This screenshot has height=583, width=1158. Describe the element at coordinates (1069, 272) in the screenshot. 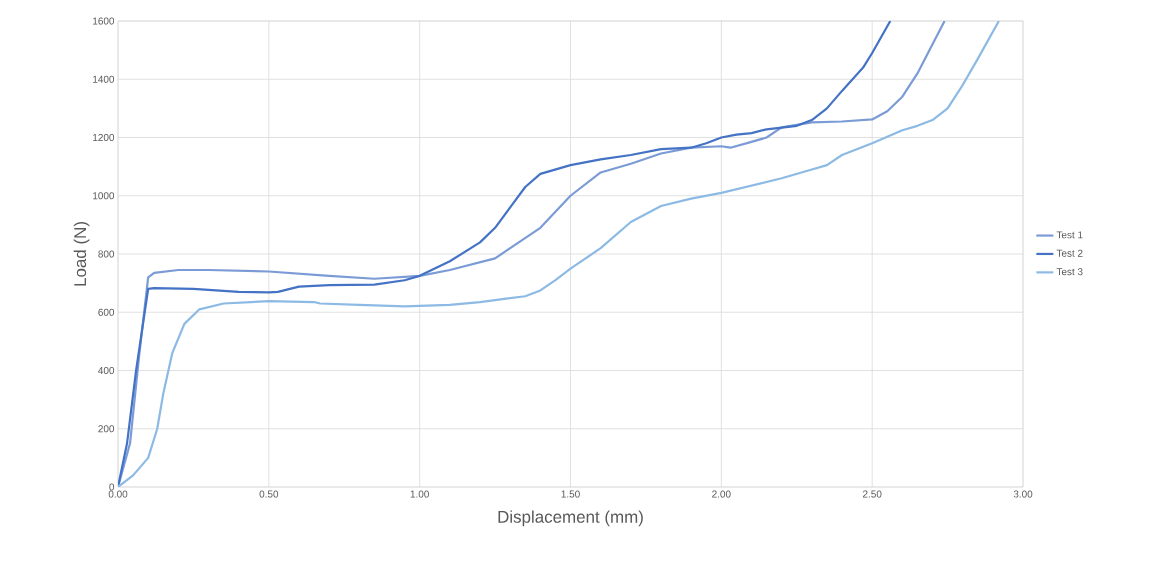

I see `legend-label: Test 3` at that location.